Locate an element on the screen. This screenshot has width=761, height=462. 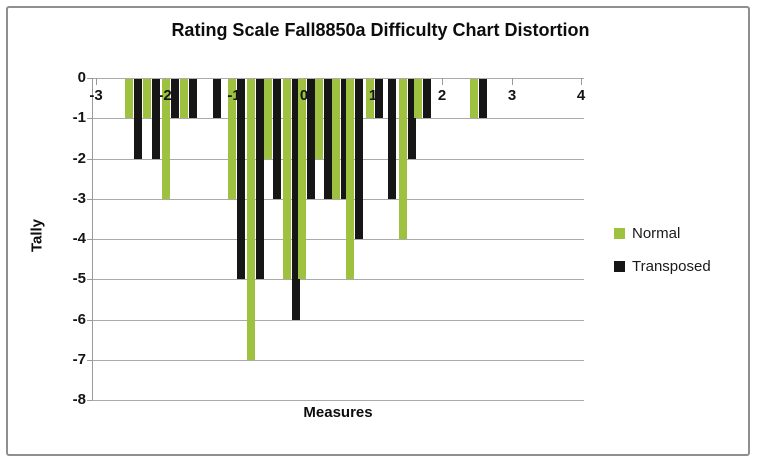
legend: Normal Transposed is located at coordinates (679, 258).